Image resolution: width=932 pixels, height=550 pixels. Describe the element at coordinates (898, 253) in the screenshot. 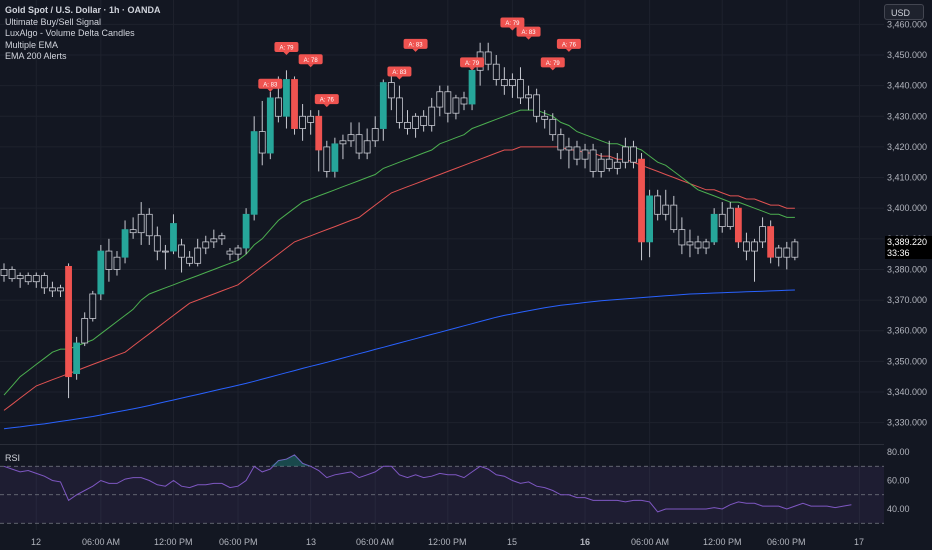

I see `bar-countdown: 33:36` at that location.